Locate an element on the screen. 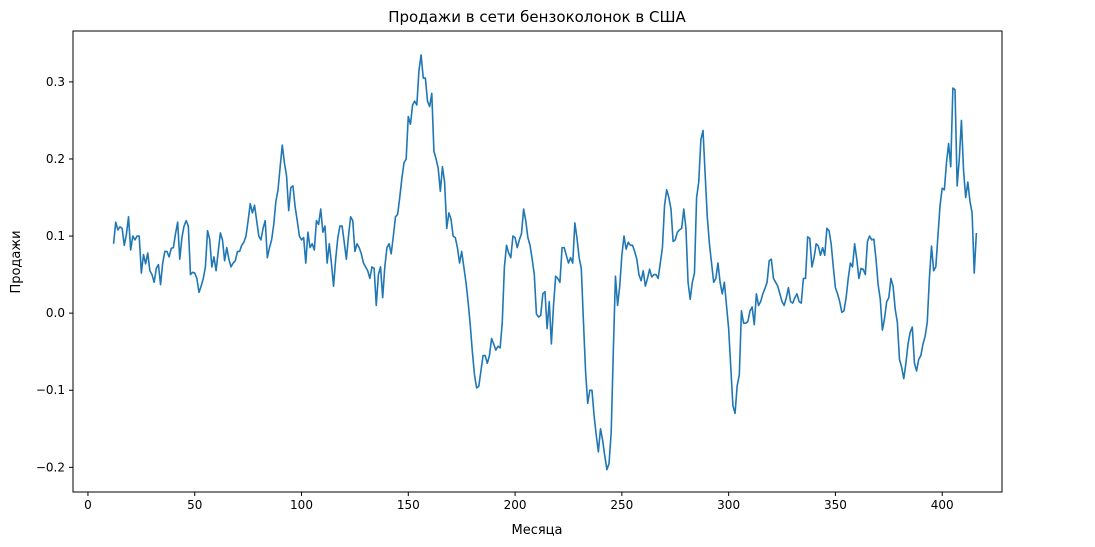 The image size is (1095, 547). chart-title: Продажи в сети бензоколонок в США is located at coordinates (537, 17).